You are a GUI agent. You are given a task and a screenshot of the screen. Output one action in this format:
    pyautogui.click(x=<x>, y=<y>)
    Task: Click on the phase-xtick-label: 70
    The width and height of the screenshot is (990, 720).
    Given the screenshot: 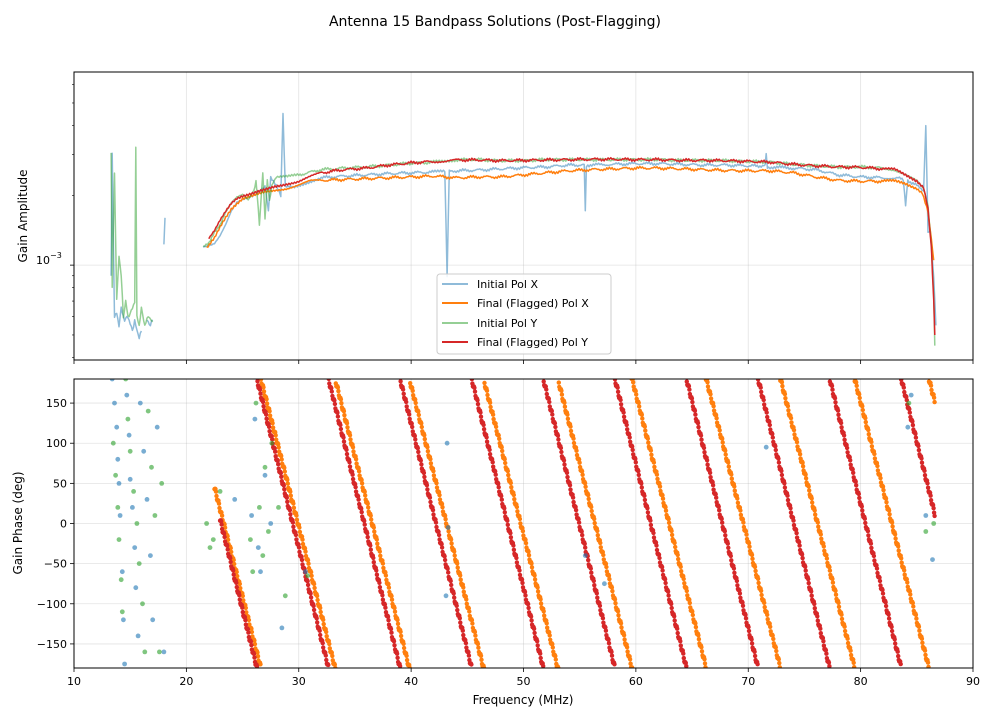 What is the action you would take?
    pyautogui.click(x=748, y=681)
    